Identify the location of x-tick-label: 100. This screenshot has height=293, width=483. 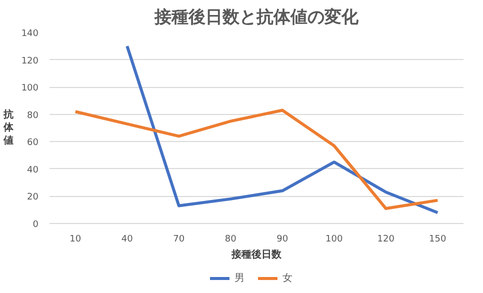
(334, 239).